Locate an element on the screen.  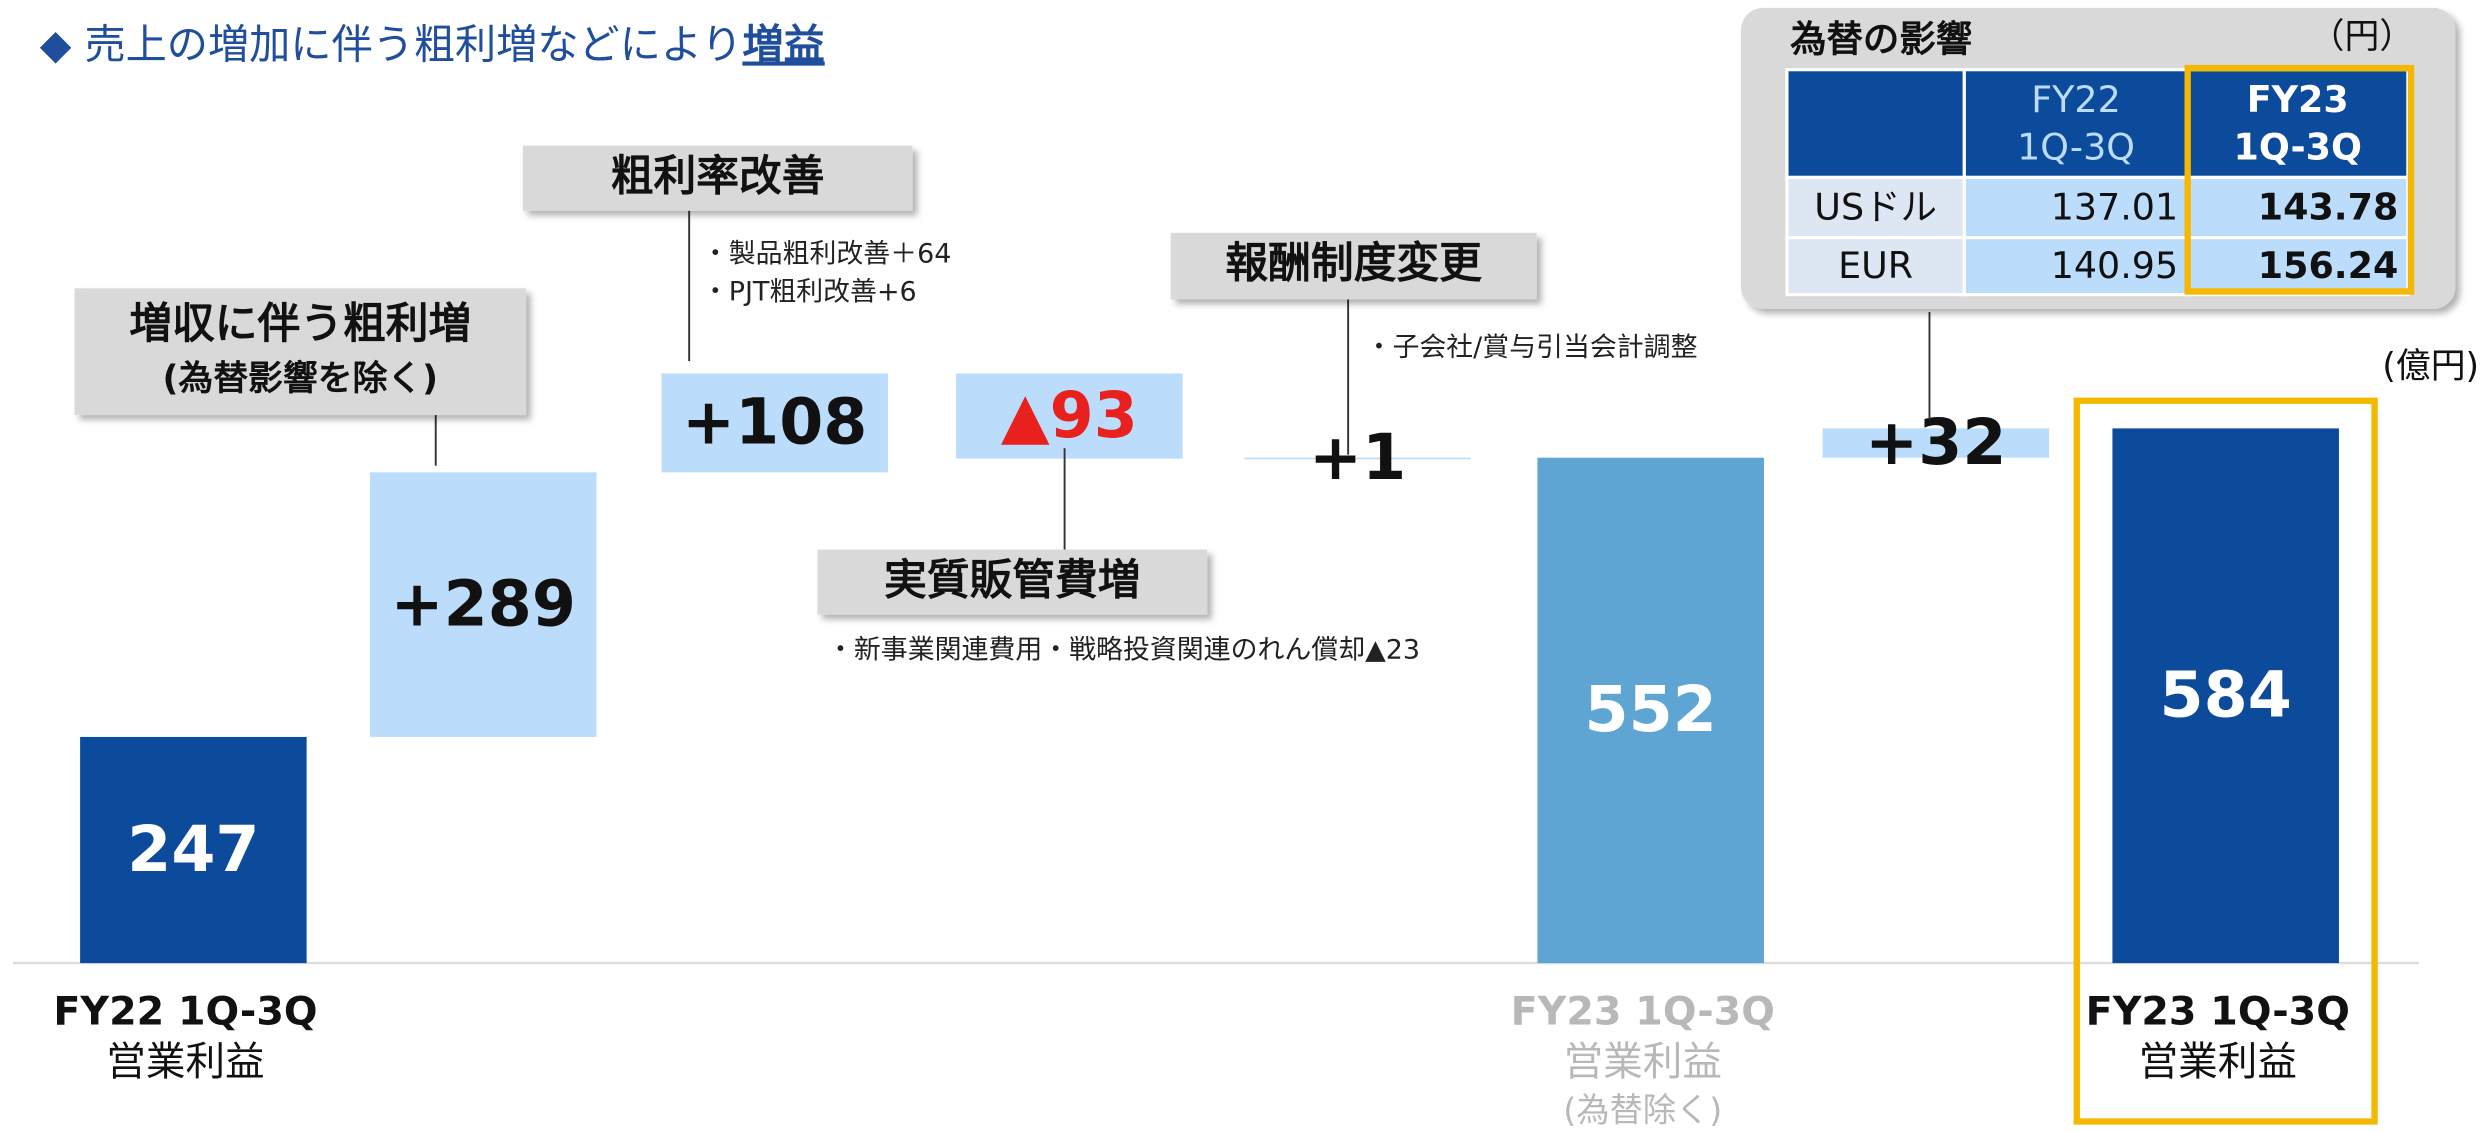
table-highlight is located at coordinates (2299, 179).